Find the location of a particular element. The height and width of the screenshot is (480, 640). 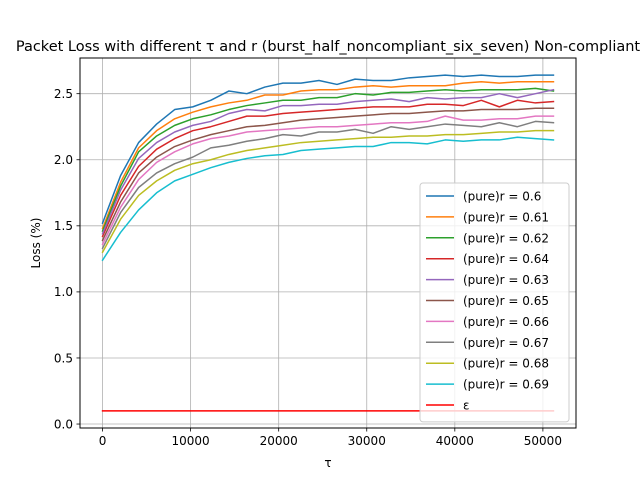

x-tick-label: 30000 is located at coordinates (367, 441).